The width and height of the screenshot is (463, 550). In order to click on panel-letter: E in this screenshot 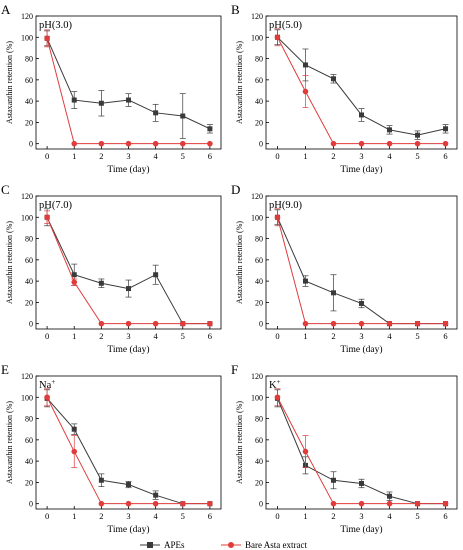, I will do `click(5, 369)`.